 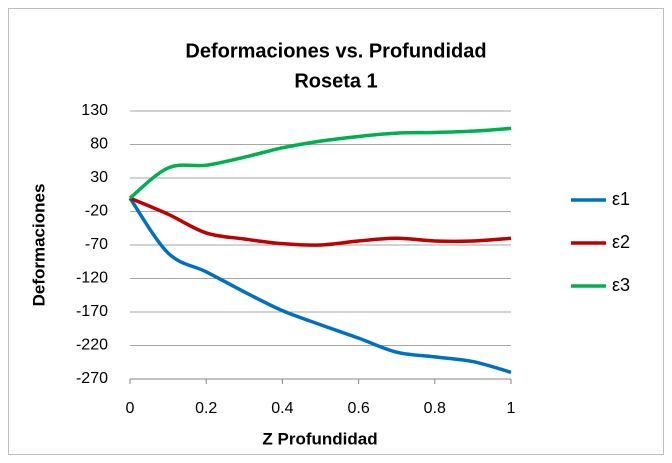 I want to click on y-tick-label: -120, so click(x=92, y=278).